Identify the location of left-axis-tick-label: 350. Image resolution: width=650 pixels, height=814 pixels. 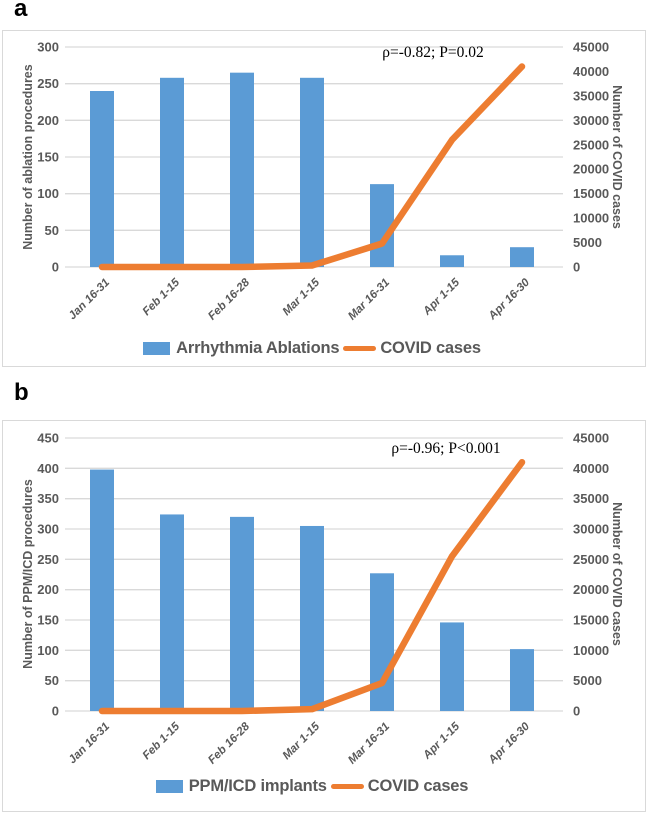
(48, 498).